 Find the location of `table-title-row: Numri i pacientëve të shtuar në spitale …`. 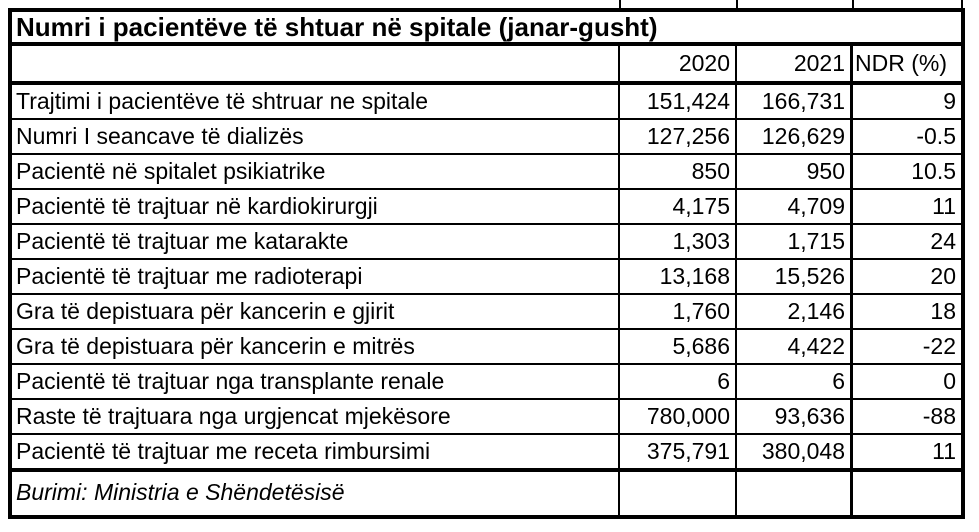

table-title-row: Numri i pacientëve të shtuar në spitale … is located at coordinates (486, 29).